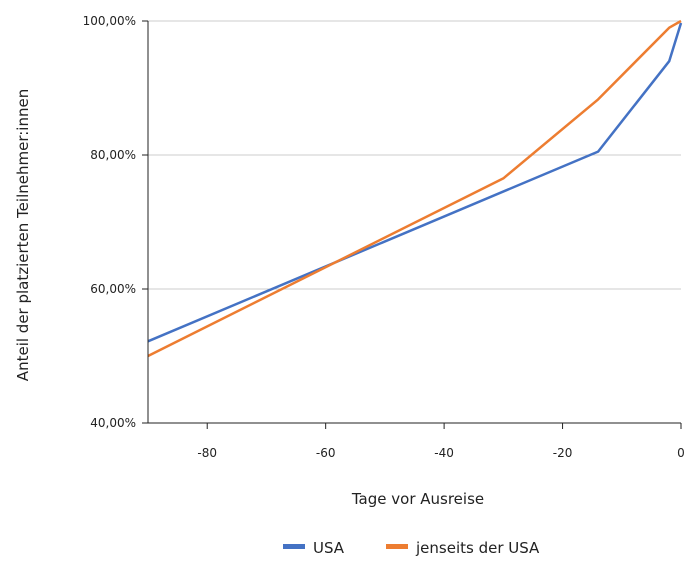 This screenshot has height=562, width=695. What do you see at coordinates (329, 548) in the screenshot?
I see `legend-label-usa: USA` at bounding box center [329, 548].